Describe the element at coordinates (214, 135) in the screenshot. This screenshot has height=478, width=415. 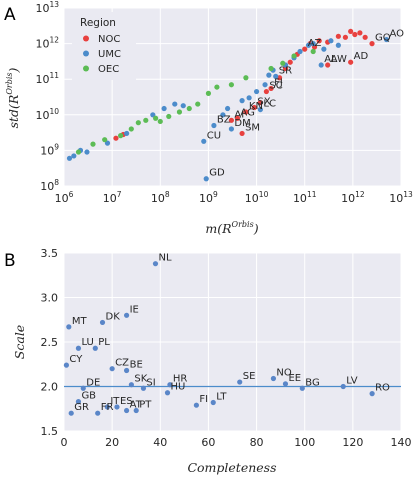
I see `point-label: CU` at that location.